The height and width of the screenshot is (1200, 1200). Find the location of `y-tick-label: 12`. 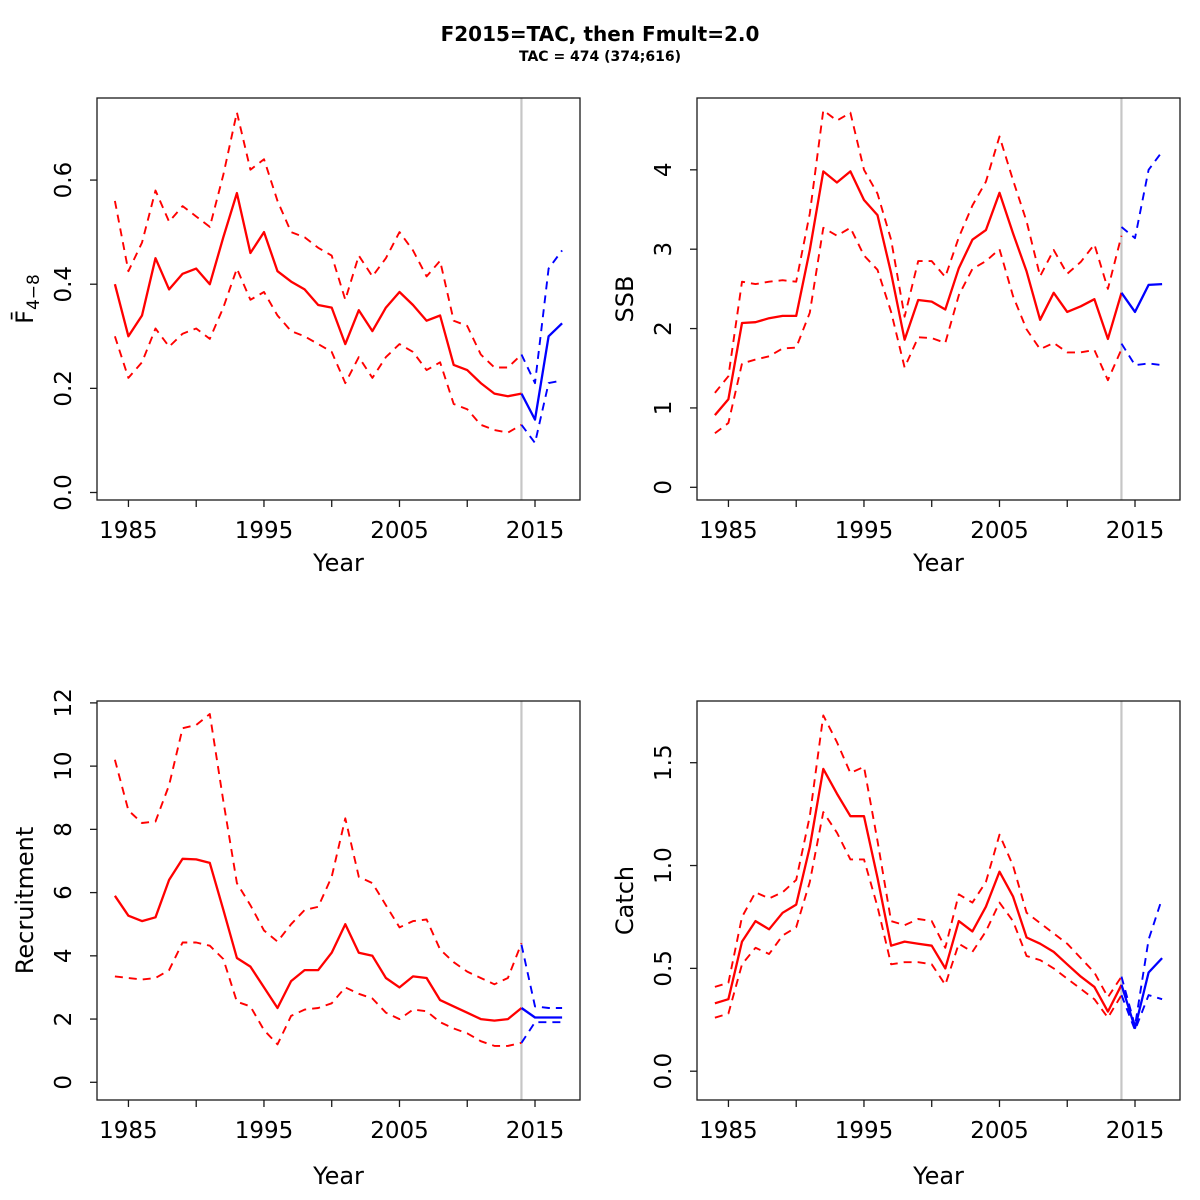

y-tick-label: 12 is located at coordinates (64, 702).